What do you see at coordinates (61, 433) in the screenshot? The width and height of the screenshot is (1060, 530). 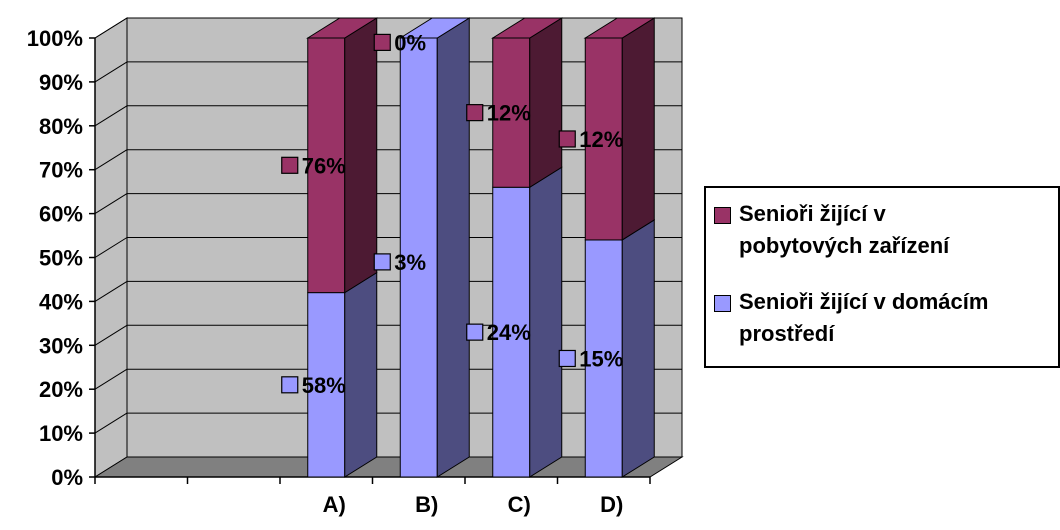 I see `y-tick-label: 10%` at bounding box center [61, 433].